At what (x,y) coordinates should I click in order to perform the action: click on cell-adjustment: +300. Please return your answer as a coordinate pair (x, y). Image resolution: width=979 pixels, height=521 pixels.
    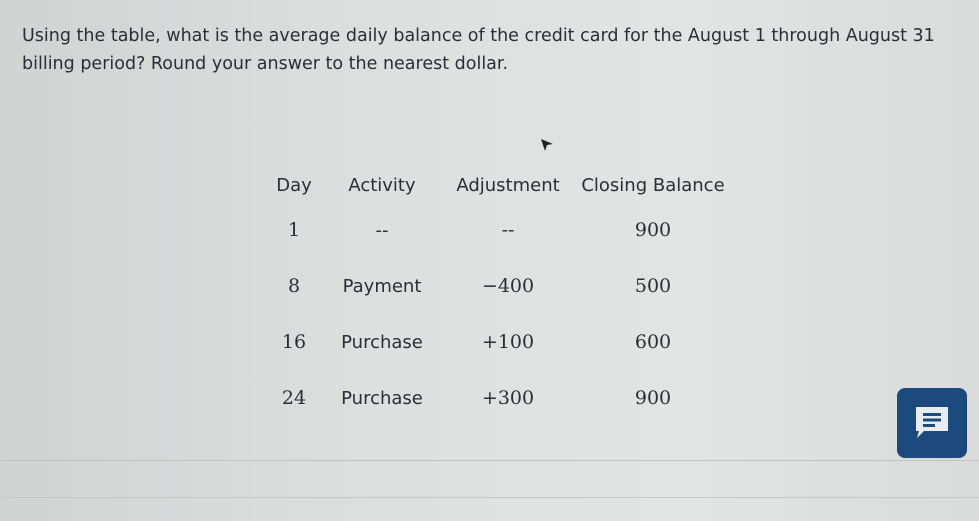
    Looking at the image, I should click on (508, 398).